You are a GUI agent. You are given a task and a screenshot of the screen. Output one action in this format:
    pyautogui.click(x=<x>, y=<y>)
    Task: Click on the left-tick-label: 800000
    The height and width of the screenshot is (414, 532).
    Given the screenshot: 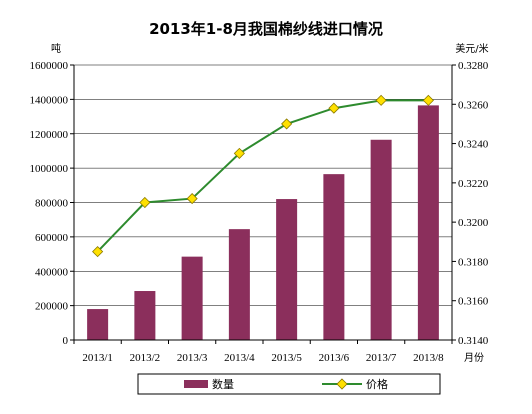 What is the action you would take?
    pyautogui.click(x=52, y=204)
    